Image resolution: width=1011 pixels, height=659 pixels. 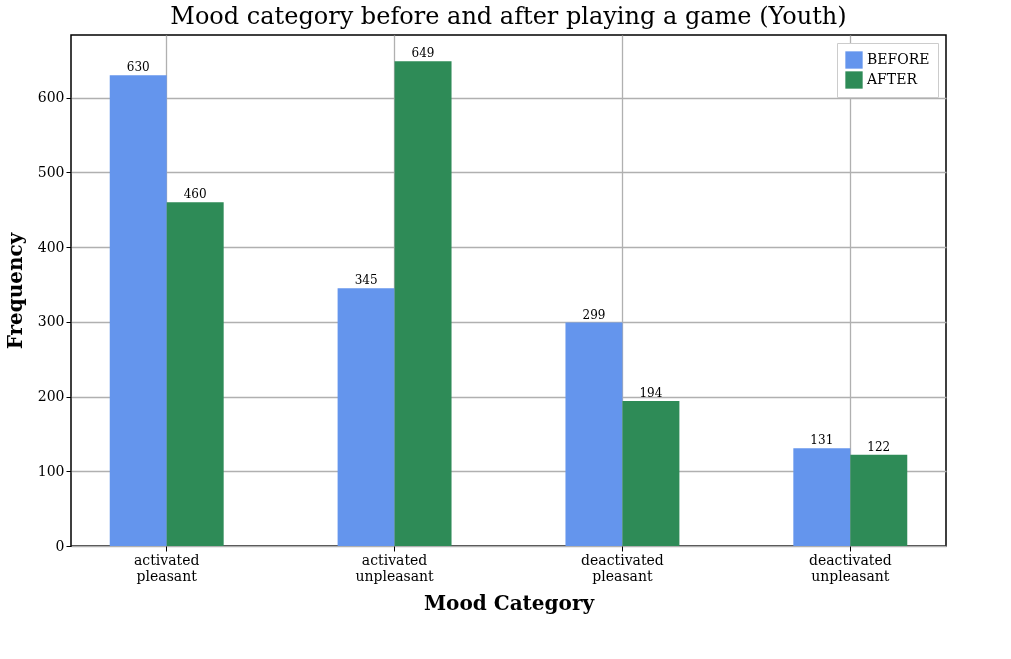 What do you see at coordinates (166, 567) in the screenshot?
I see `x-tick-label: activated pleasant` at bounding box center [166, 567].